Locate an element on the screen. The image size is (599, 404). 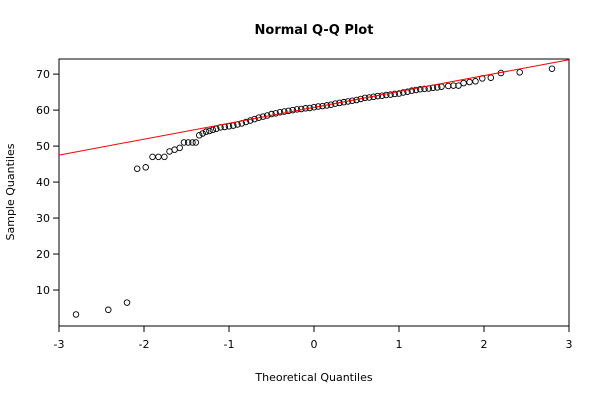
x-tick-label: 2 is located at coordinates (484, 344).